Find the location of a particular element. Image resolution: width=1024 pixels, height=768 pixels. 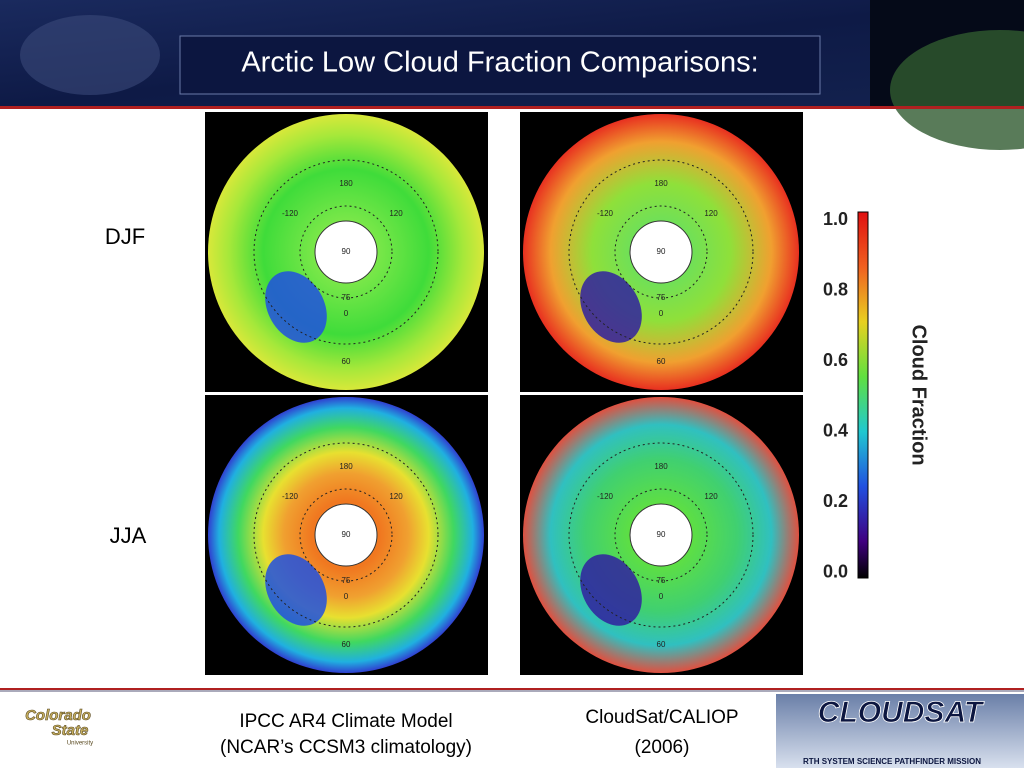

earth is located at coordinates (957, 90).